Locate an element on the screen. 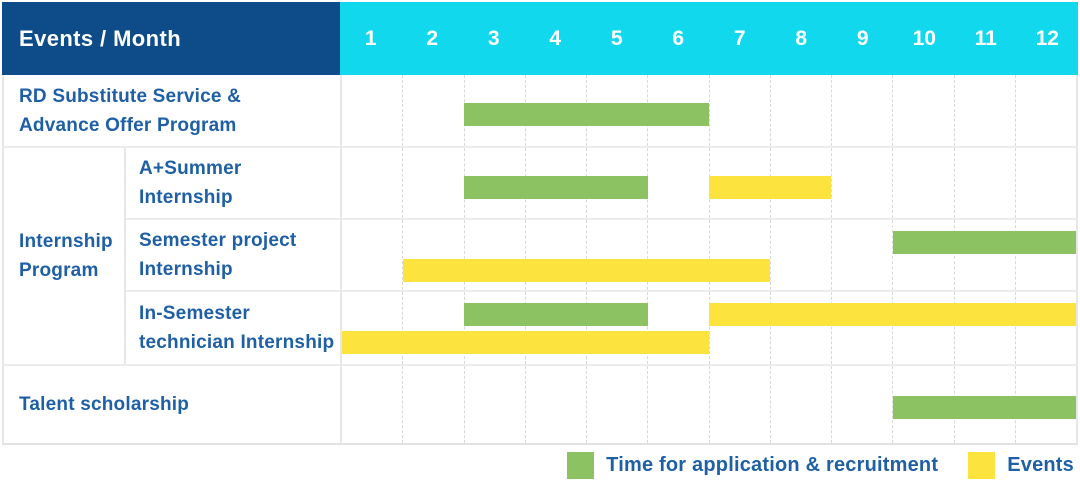 The height and width of the screenshot is (494, 1080). table-subrow: In-Semester technician Internship is located at coordinates (601, 328).